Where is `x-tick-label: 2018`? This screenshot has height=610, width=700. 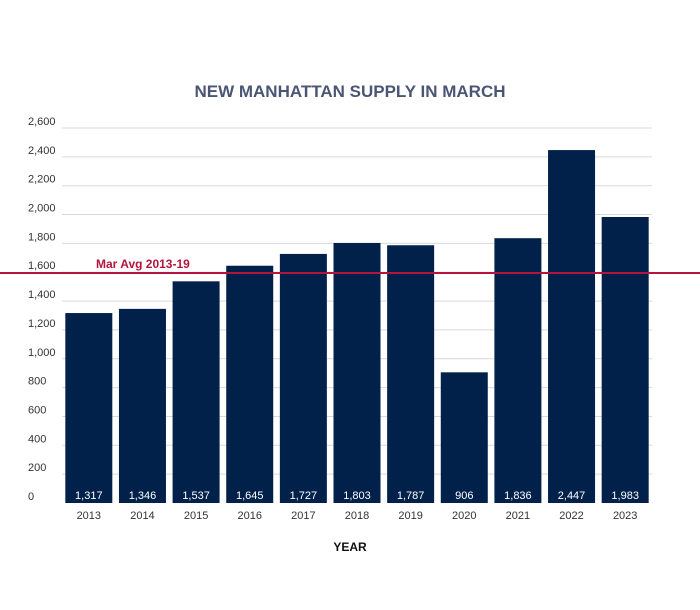
x-tick-label: 2018 is located at coordinates (357, 516).